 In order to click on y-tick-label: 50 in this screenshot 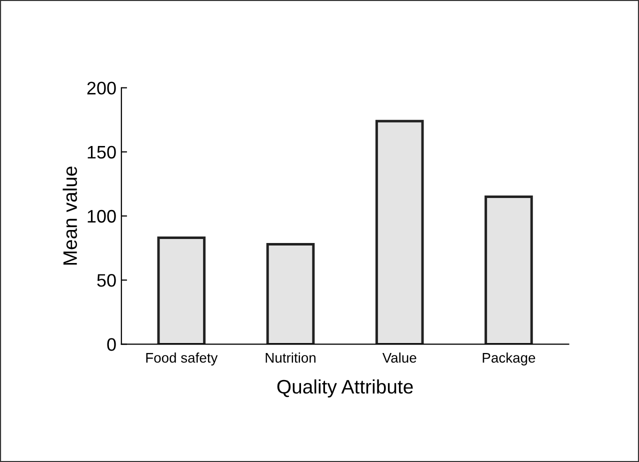, I will do `click(106, 280)`.